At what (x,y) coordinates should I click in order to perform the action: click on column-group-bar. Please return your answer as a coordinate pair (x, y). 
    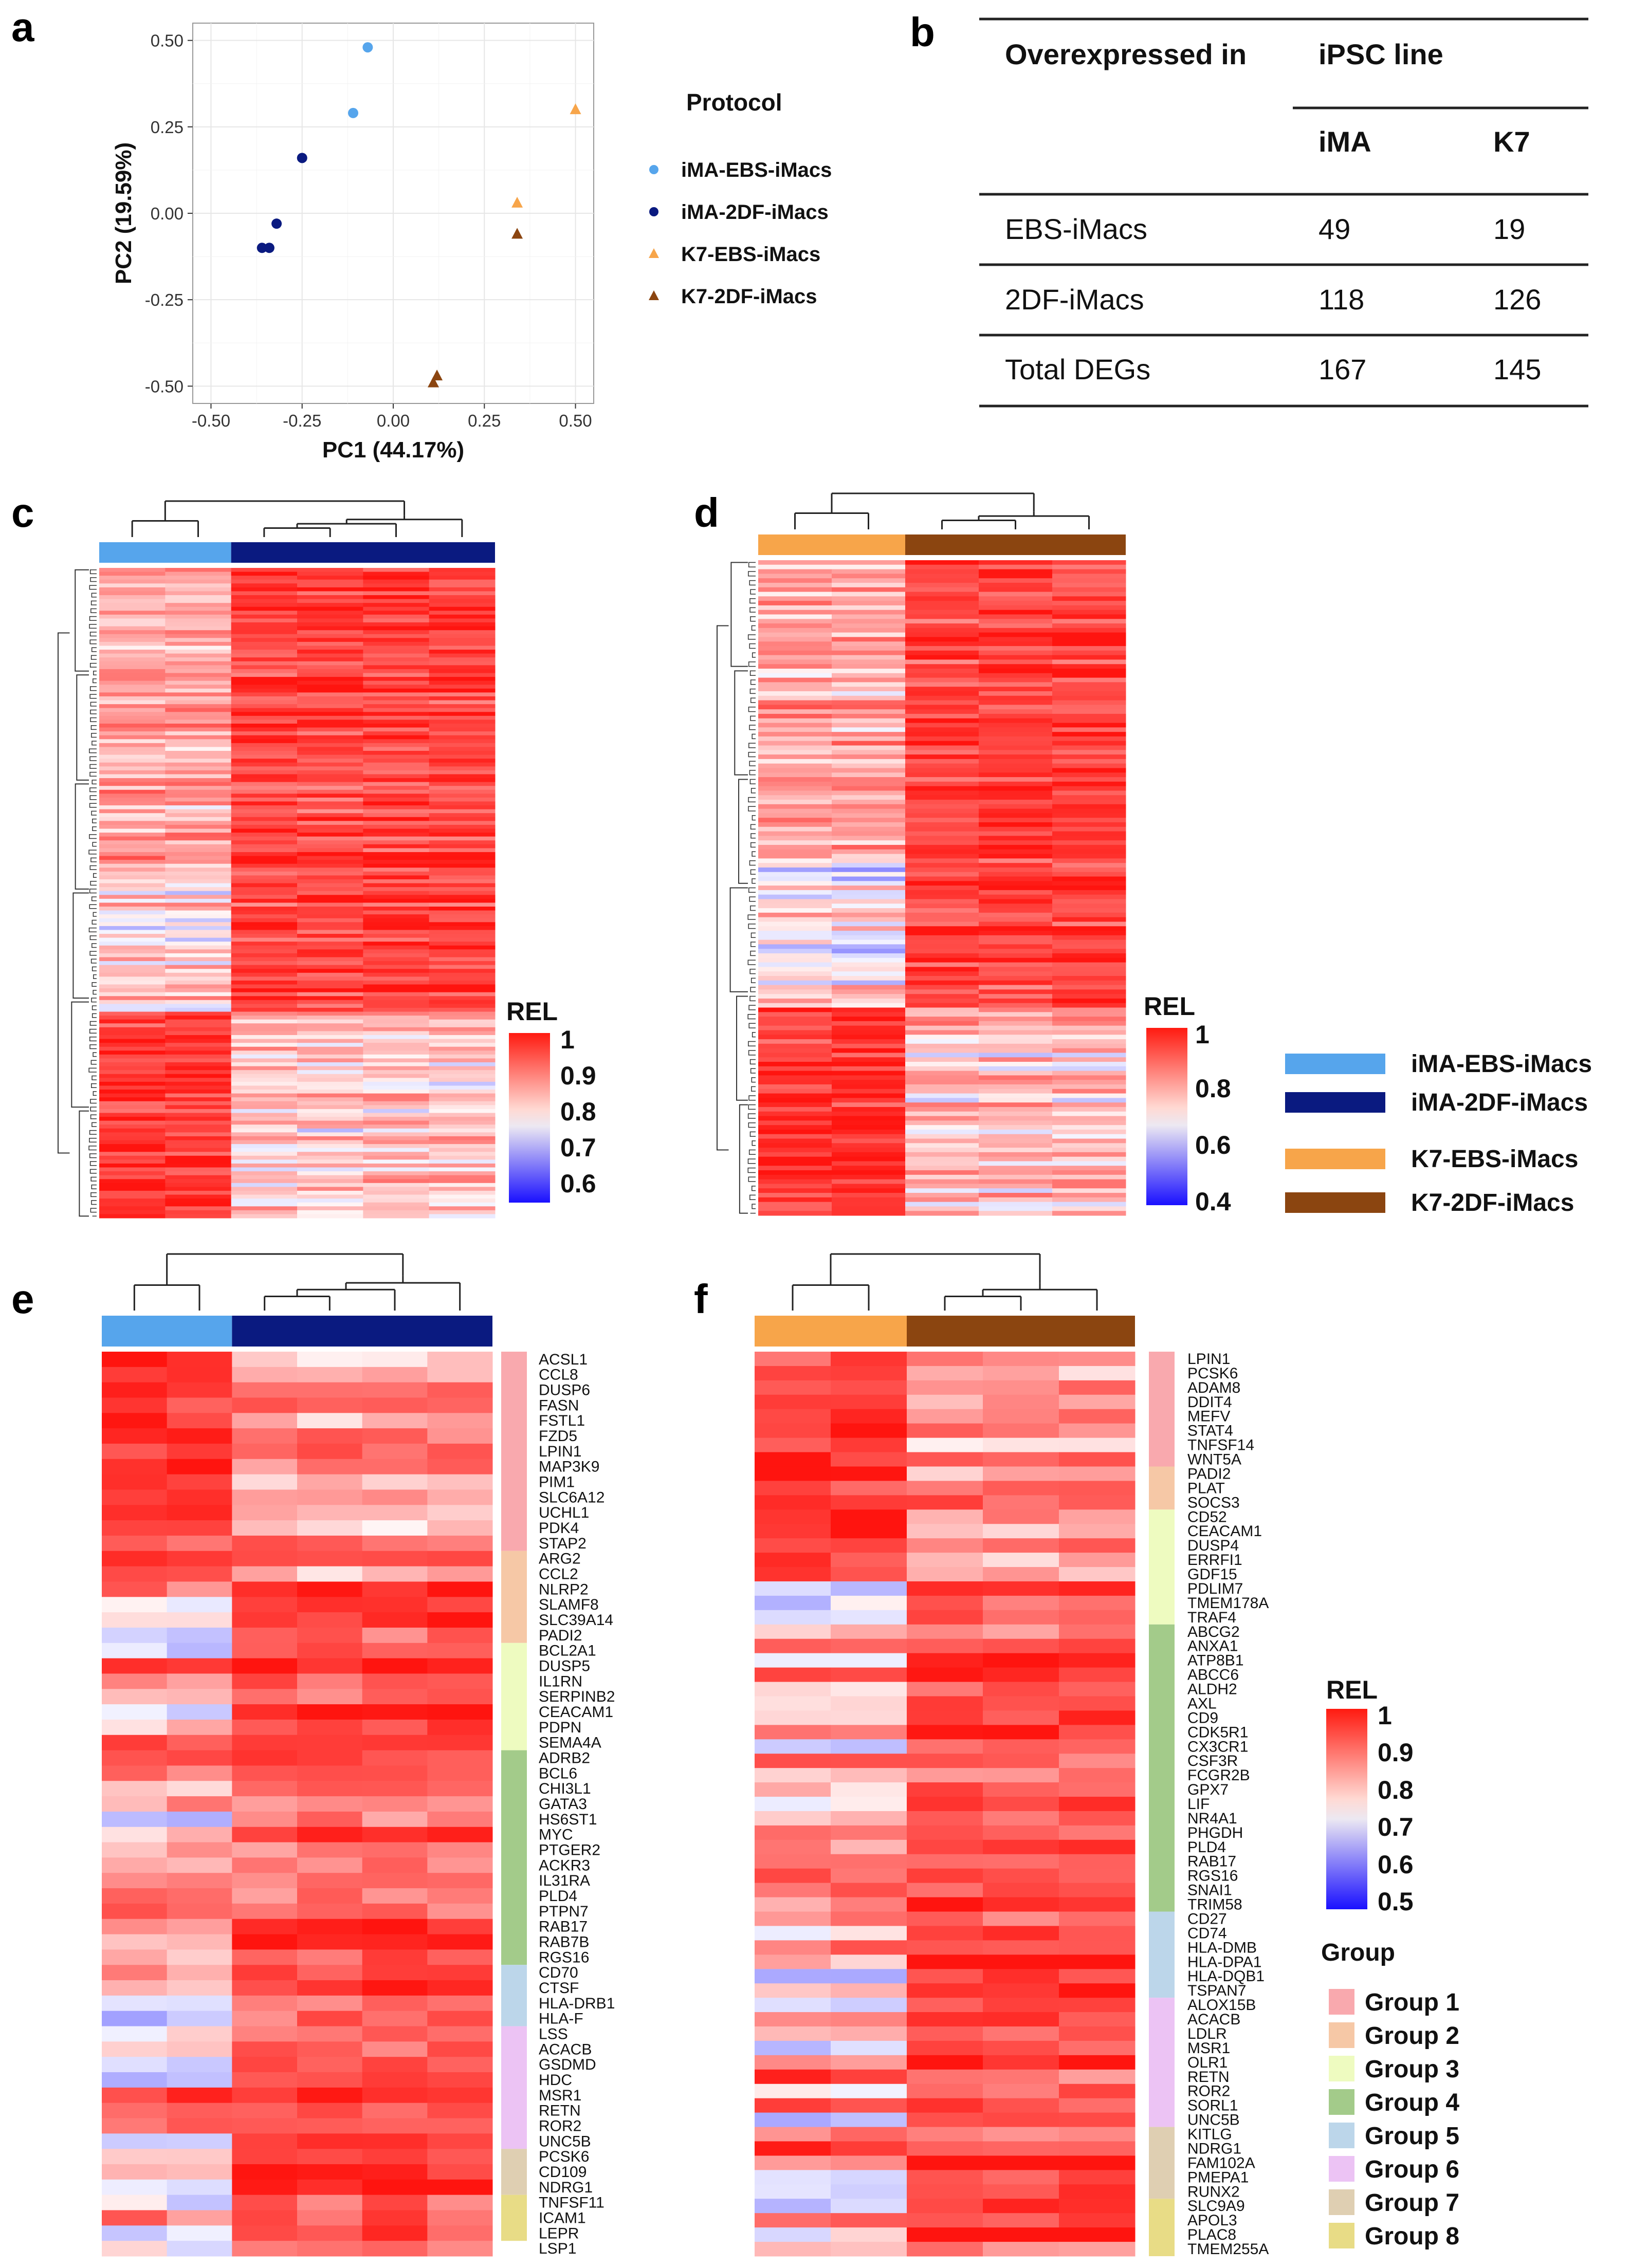
    Looking at the image, I should click on (363, 552).